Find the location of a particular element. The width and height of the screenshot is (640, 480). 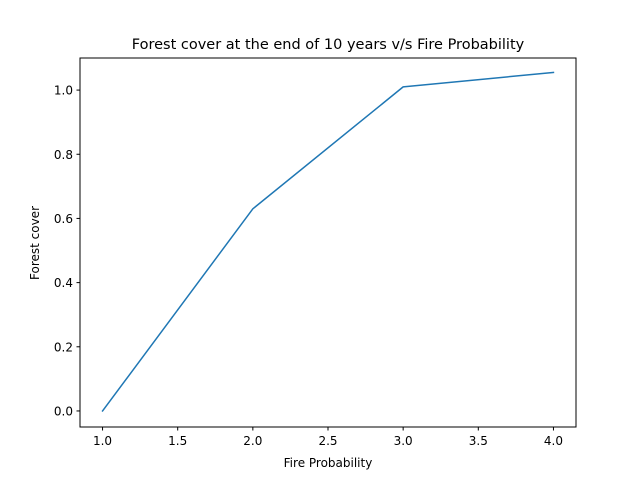

x-axis-ticks: 1.0 1.5 2.0 2.5 3.0 3.5 4.0 is located at coordinates (328, 437).